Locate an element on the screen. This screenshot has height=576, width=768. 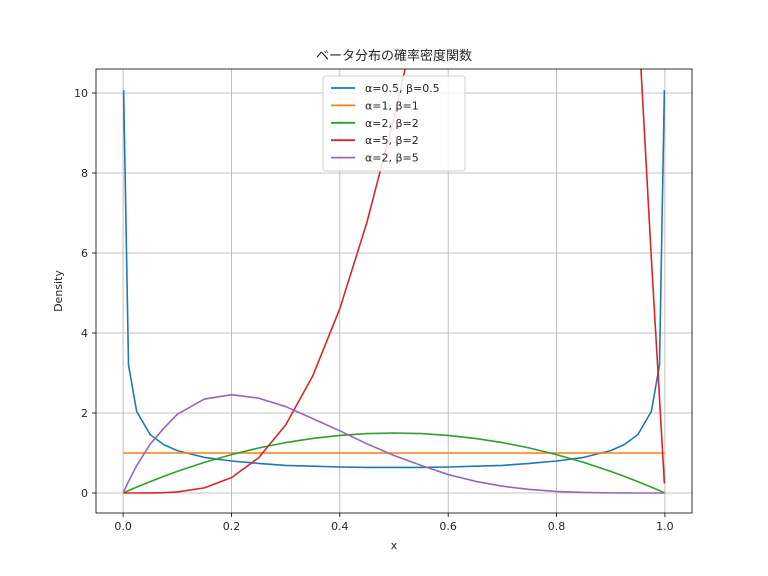
y-tick-label: 2 is located at coordinates (84, 413).